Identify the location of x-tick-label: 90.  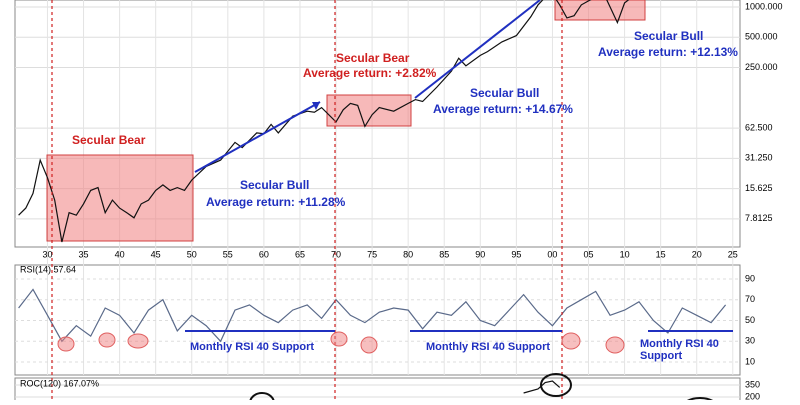
(480, 254).